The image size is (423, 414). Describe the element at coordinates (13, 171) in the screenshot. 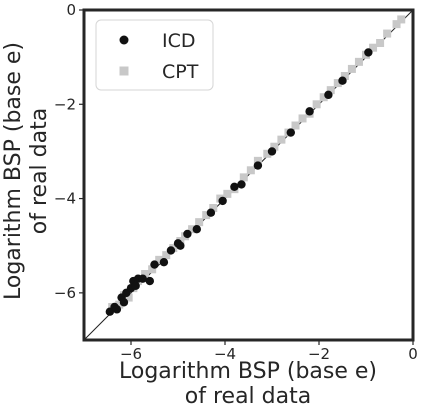

I see `y-axis-label-line-1: Logarithm BSP (base e)` at that location.